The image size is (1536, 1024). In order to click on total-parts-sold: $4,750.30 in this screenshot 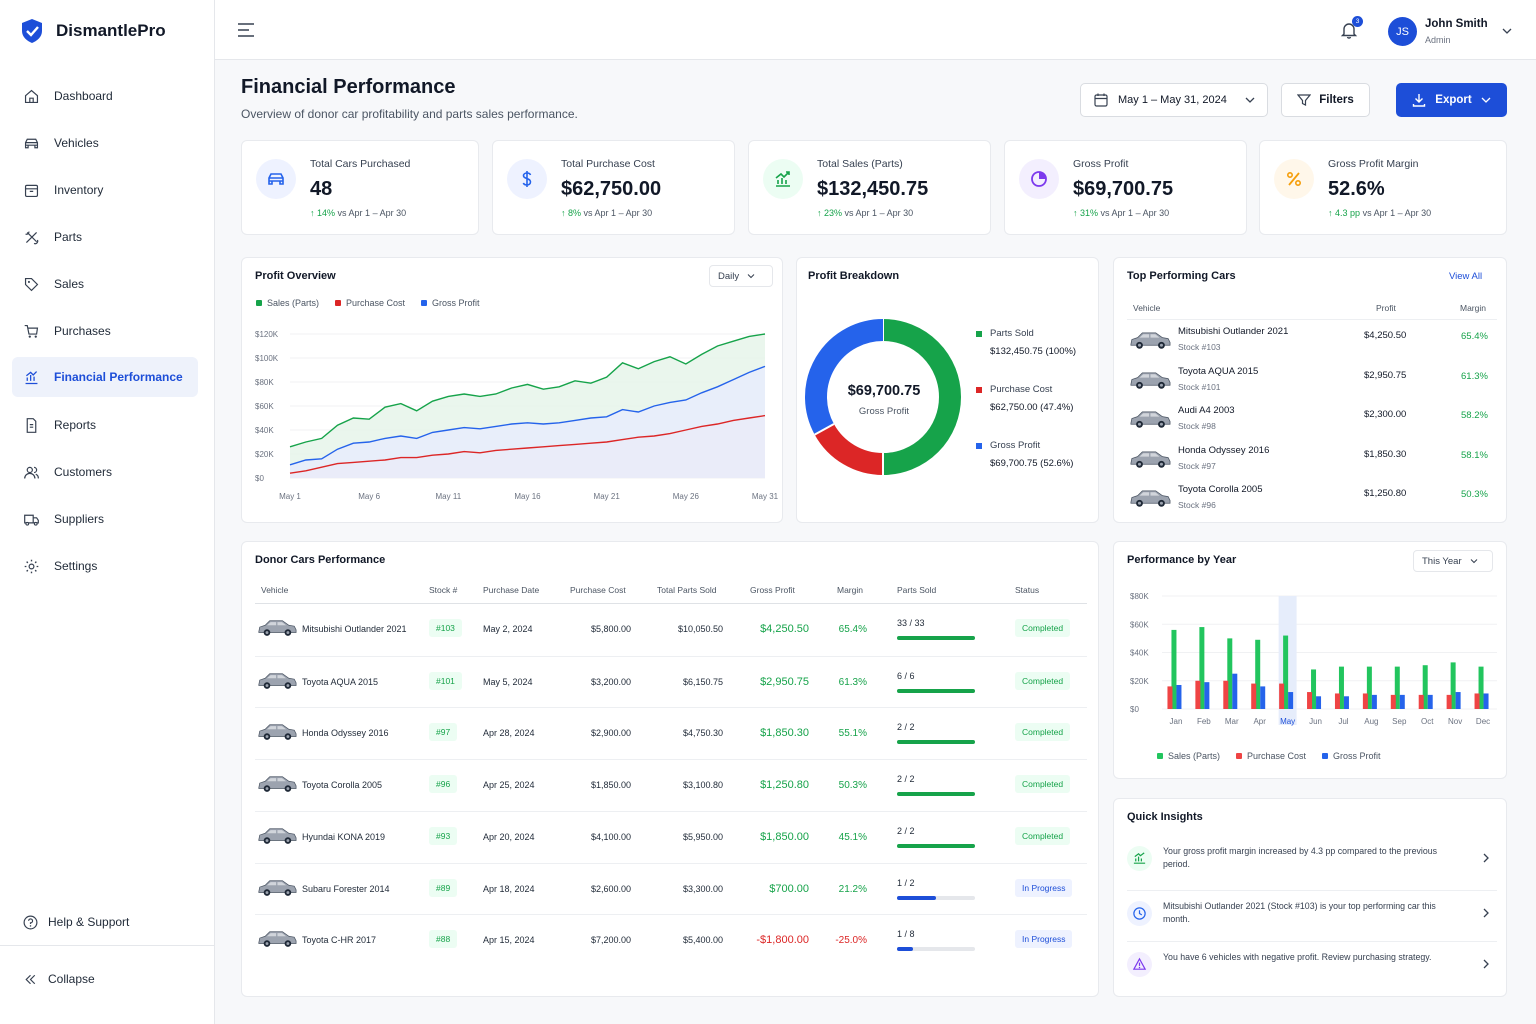, I will do `click(702, 733)`.